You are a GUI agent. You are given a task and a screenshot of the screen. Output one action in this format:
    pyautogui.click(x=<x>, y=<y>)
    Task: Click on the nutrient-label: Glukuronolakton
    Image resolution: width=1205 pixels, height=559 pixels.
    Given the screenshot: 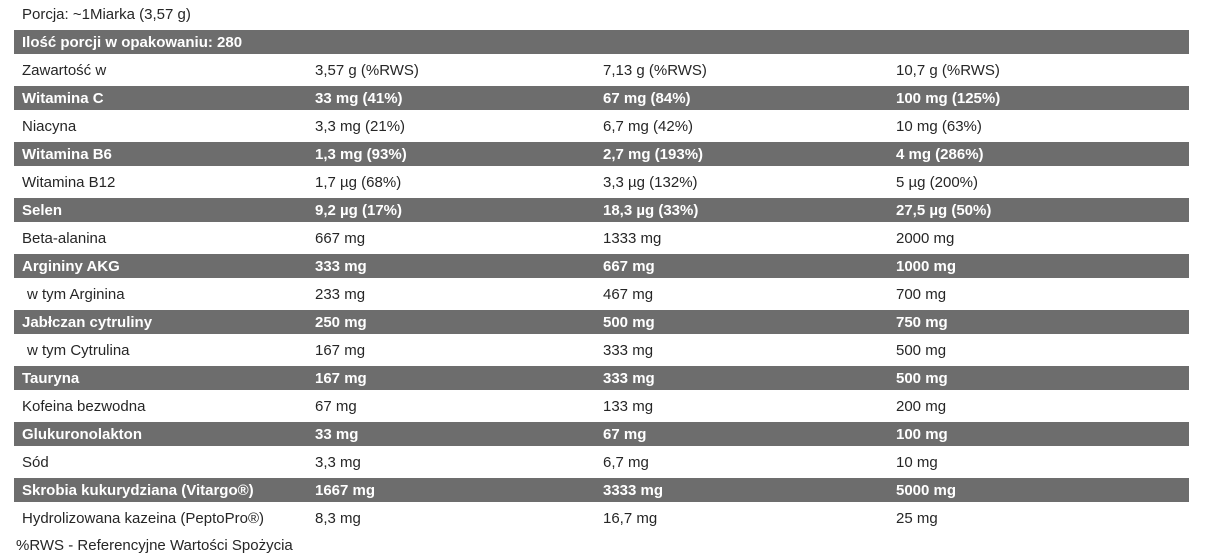 What is the action you would take?
    pyautogui.click(x=82, y=434)
    